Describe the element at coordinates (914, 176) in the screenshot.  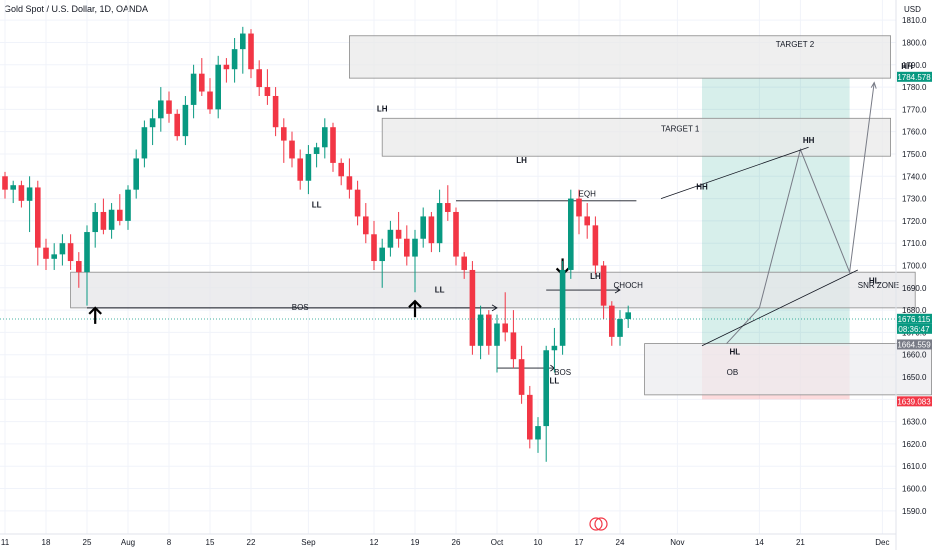
I see `y-tick-label: 1740.0` at that location.